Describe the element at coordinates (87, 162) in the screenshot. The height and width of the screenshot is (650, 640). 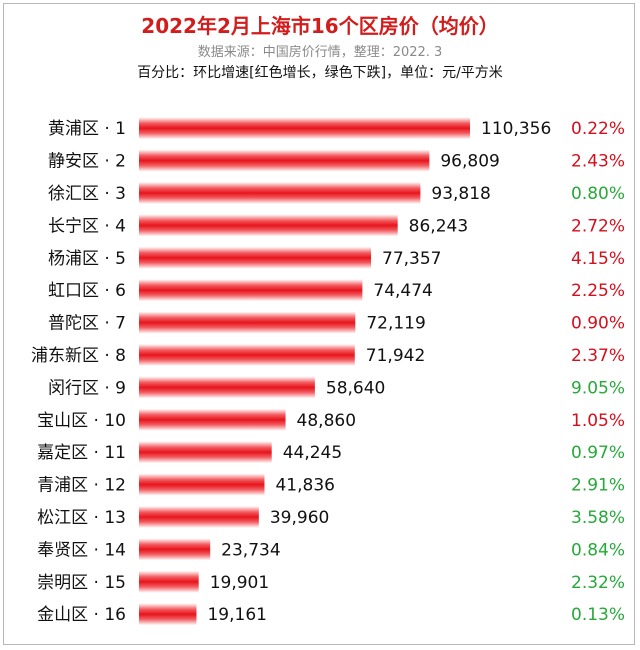
I see `category-label: 静安区 · 2` at that location.